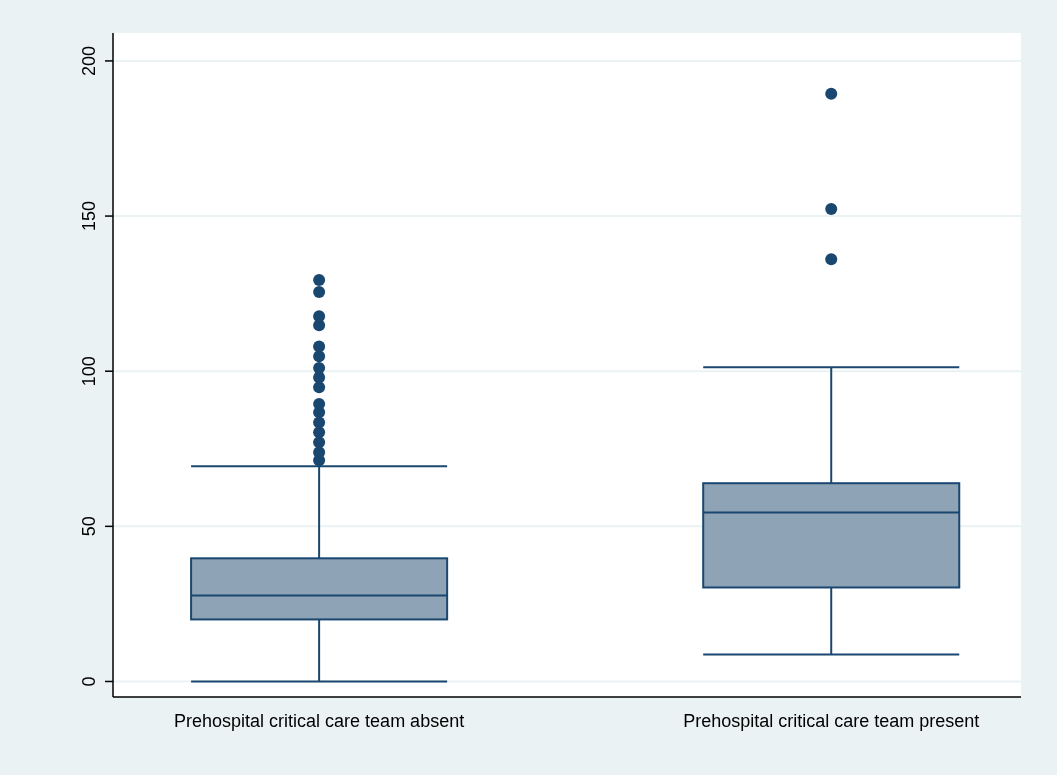 The width and height of the screenshot is (1057, 775). Describe the element at coordinates (831, 721) in the screenshot. I see `x-tick-label: Prehospital critical care team present` at that location.